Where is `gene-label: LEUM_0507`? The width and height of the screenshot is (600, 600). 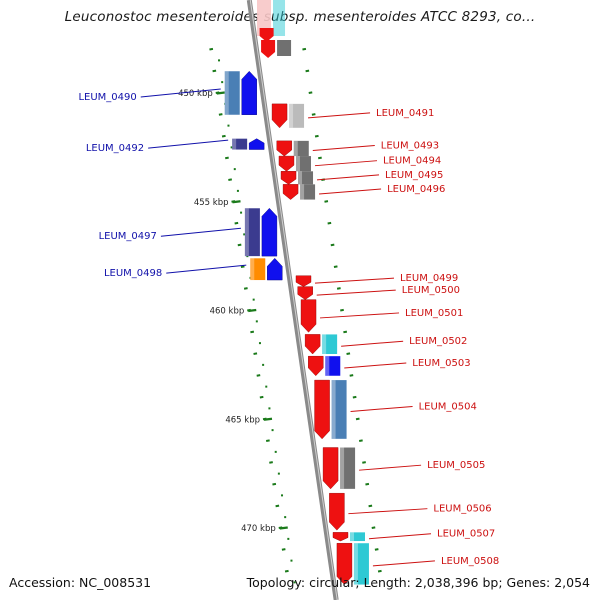
gene-label: LEUM_0507 is located at coordinates (466, 534).